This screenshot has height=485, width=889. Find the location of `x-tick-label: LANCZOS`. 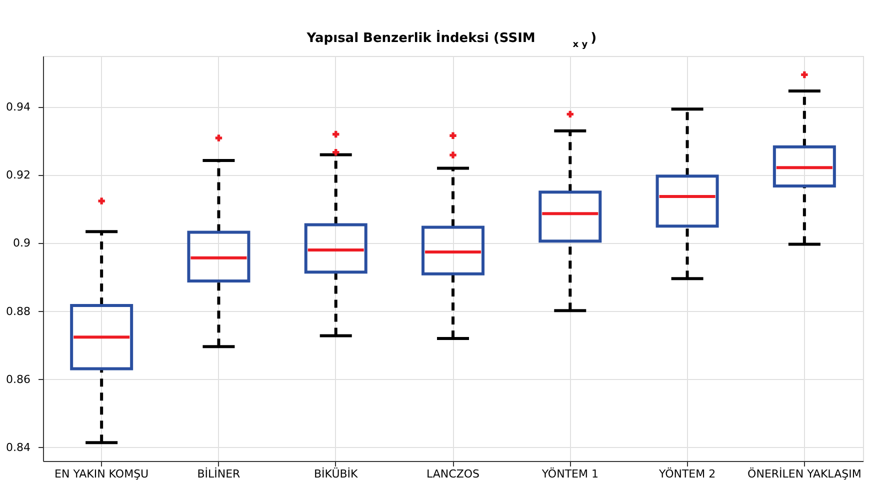

x-tick-label: LANCZOS is located at coordinates (453, 474).